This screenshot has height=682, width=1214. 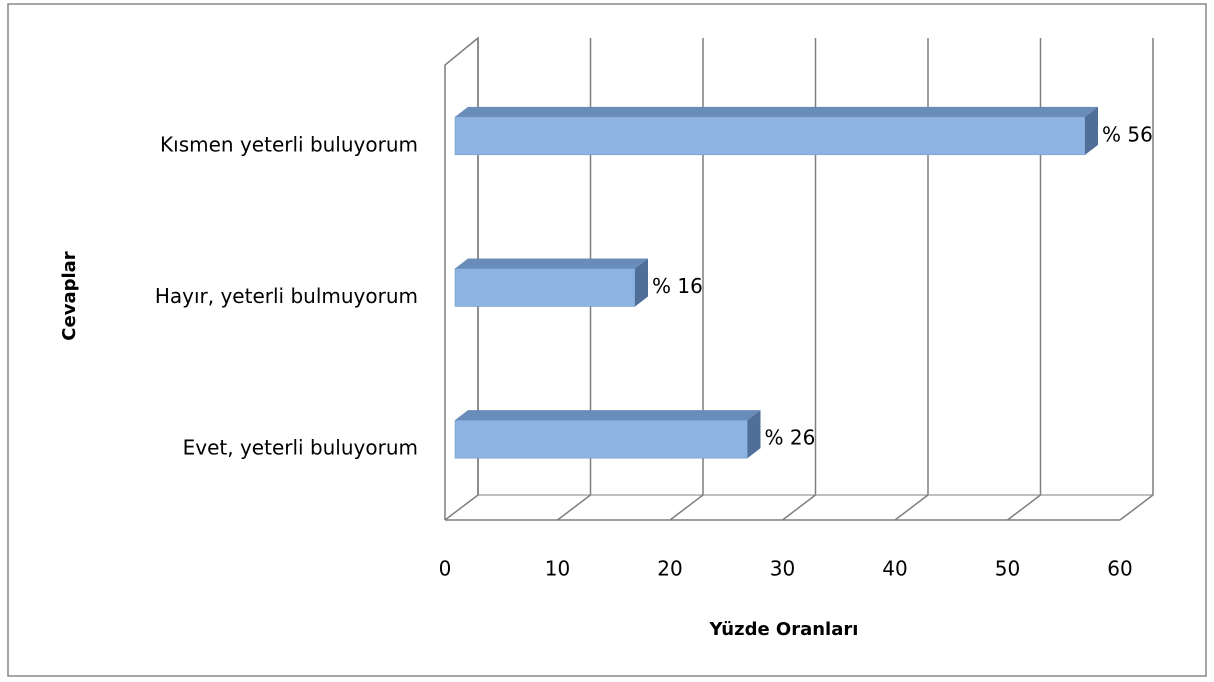 I want to click on value-label: % 26, so click(x=790, y=438).